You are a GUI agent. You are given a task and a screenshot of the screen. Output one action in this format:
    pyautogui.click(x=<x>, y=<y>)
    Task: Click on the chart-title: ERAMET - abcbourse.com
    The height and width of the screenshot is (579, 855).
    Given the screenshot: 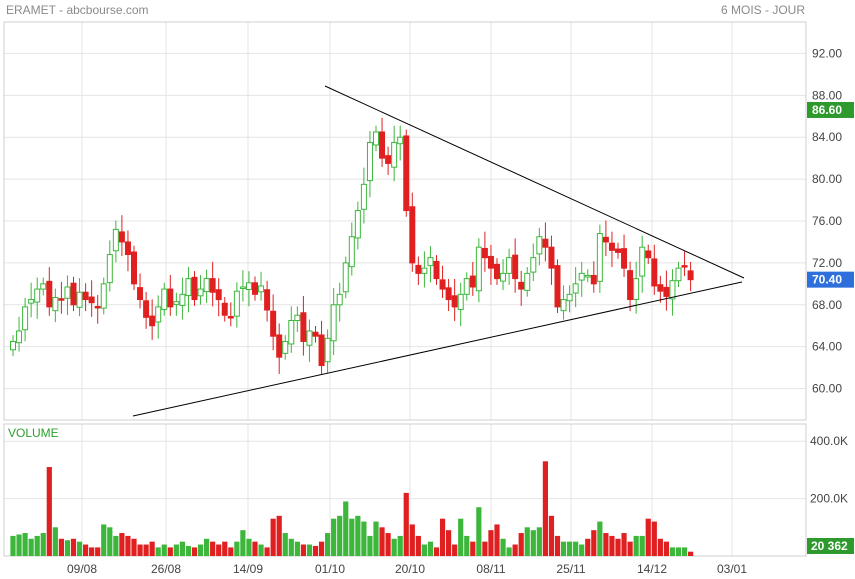 What is the action you would take?
    pyautogui.click(x=77, y=10)
    